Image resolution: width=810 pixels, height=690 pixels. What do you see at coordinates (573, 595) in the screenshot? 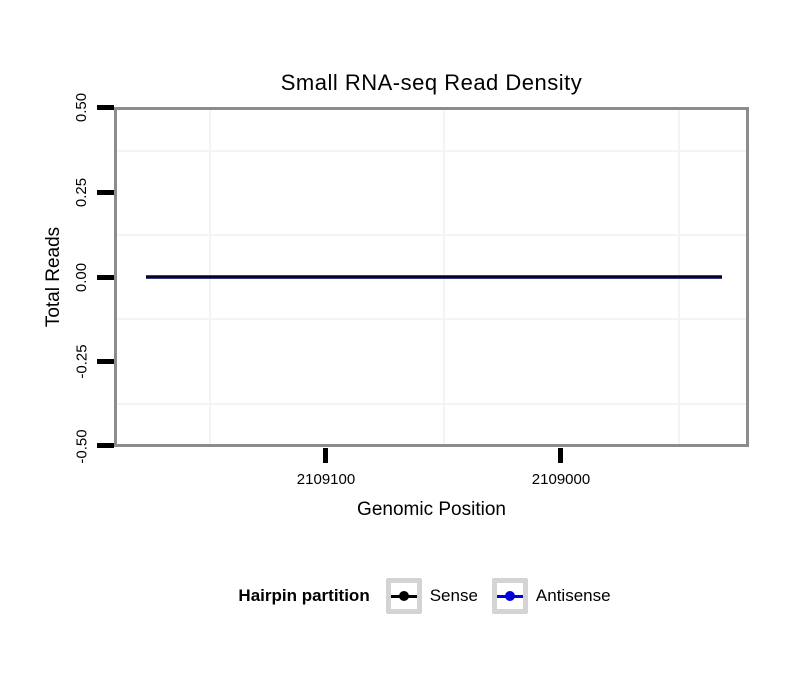
I see `legend-label-antisense: Antisense` at bounding box center [573, 595].